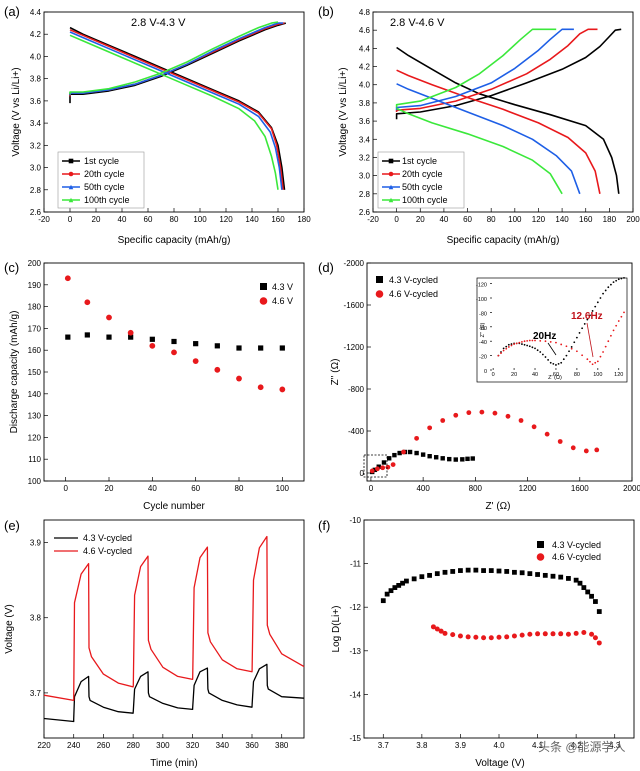  Describe the element at coordinates (365, 121) in the screenshot. I see `panel-b-ytick-label-5: 3.6` at that location.